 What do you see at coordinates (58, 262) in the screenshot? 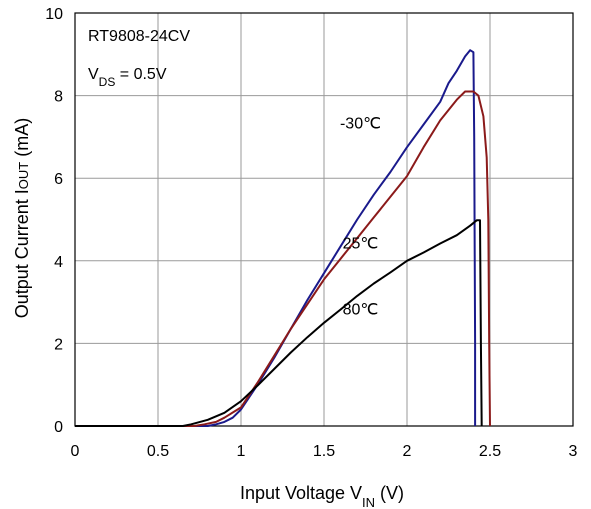
I see `y-tick-label: 4` at bounding box center [58, 262].